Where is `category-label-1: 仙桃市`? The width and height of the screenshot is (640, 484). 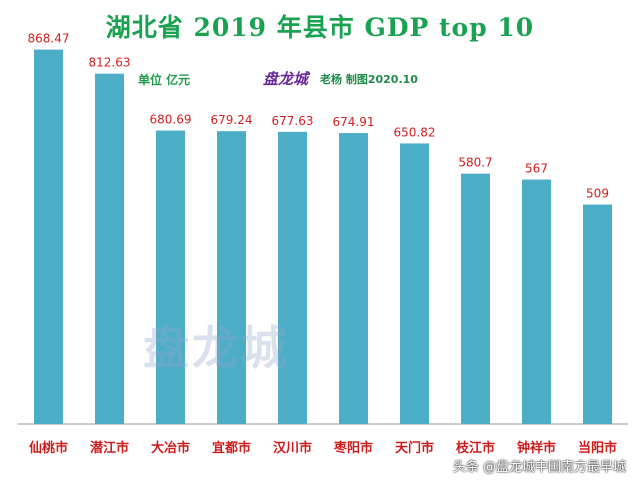 category-label-1: 仙桃市 is located at coordinates (48, 448).